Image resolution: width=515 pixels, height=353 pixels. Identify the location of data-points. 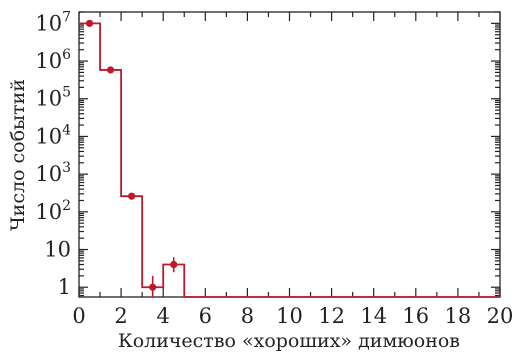
(131, 158).